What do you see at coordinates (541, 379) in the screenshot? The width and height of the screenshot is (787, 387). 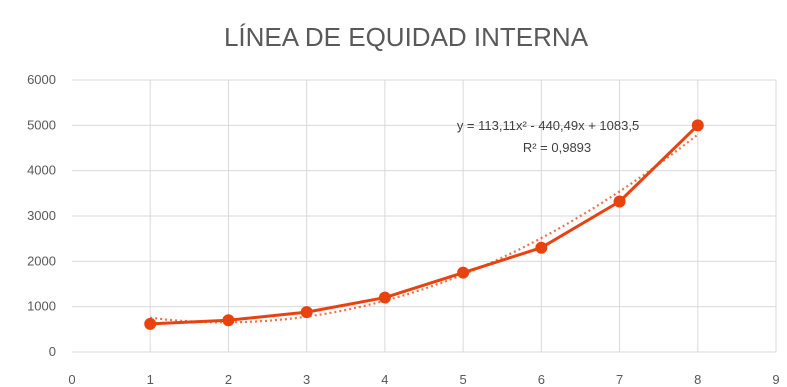 I see `x-tick-label: 6` at bounding box center [541, 379].